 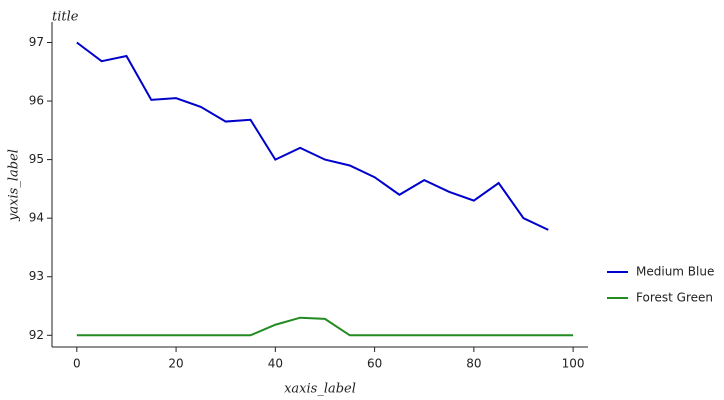 What do you see at coordinates (36, 335) in the screenshot?
I see `y-tick-label: 92` at bounding box center [36, 335].